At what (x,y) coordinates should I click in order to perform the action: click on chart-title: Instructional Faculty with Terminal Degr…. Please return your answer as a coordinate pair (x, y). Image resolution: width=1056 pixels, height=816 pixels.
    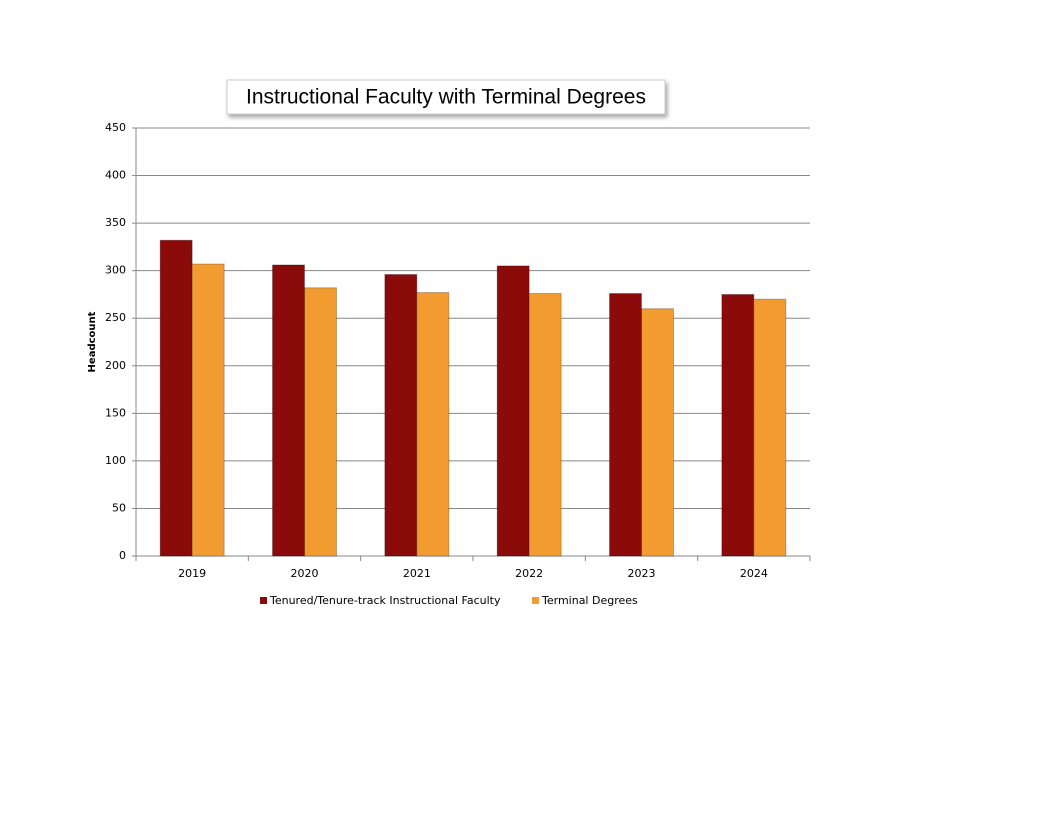
    Looking at the image, I should click on (446, 97).